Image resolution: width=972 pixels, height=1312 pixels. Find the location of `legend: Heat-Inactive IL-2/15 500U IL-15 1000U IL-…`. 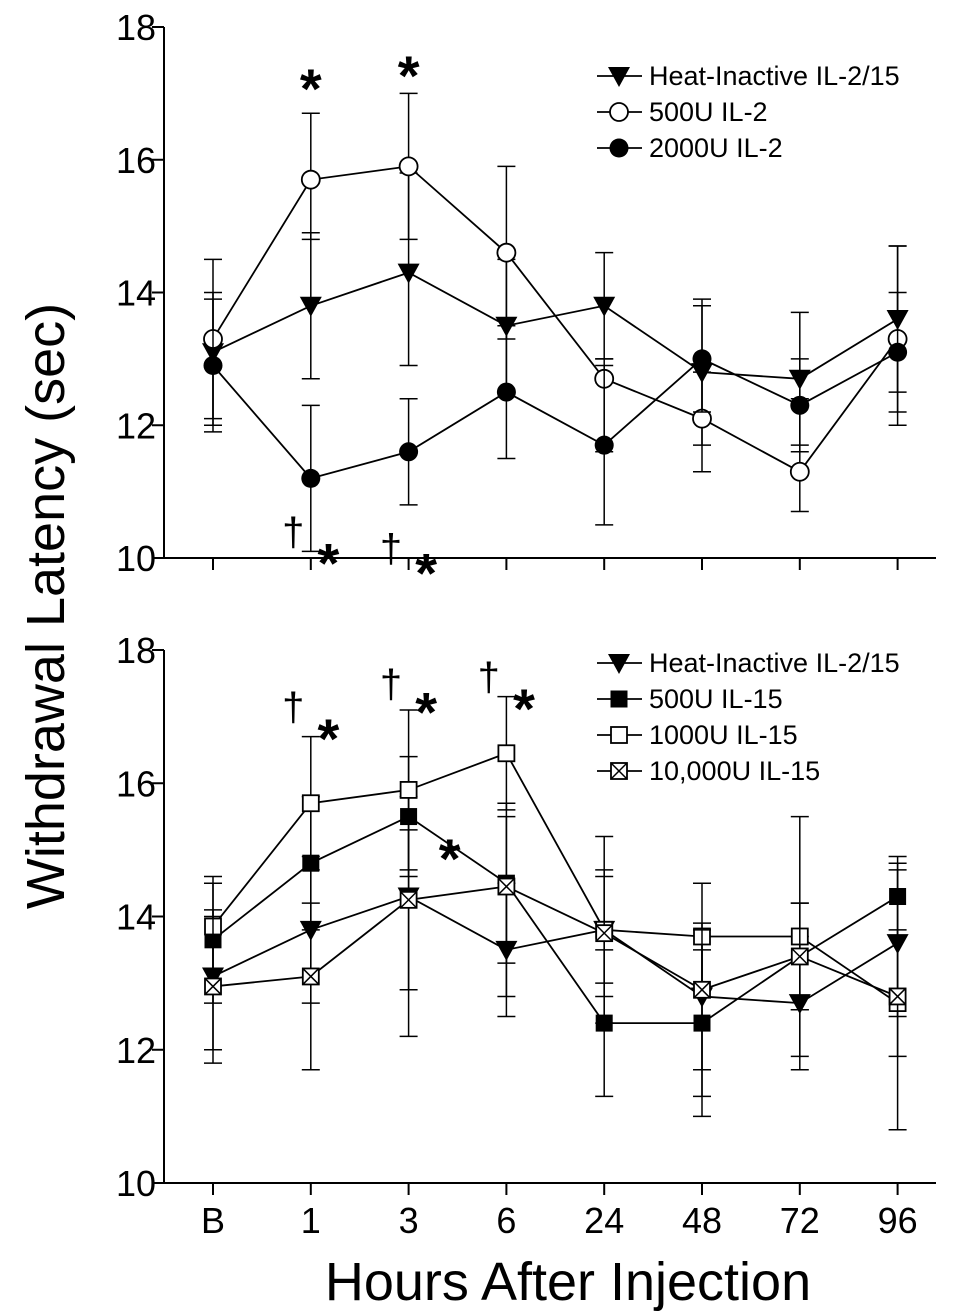

legend: Heat-Inactive IL-2/15 500U IL-15 1000U IL-… is located at coordinates (748, 717).